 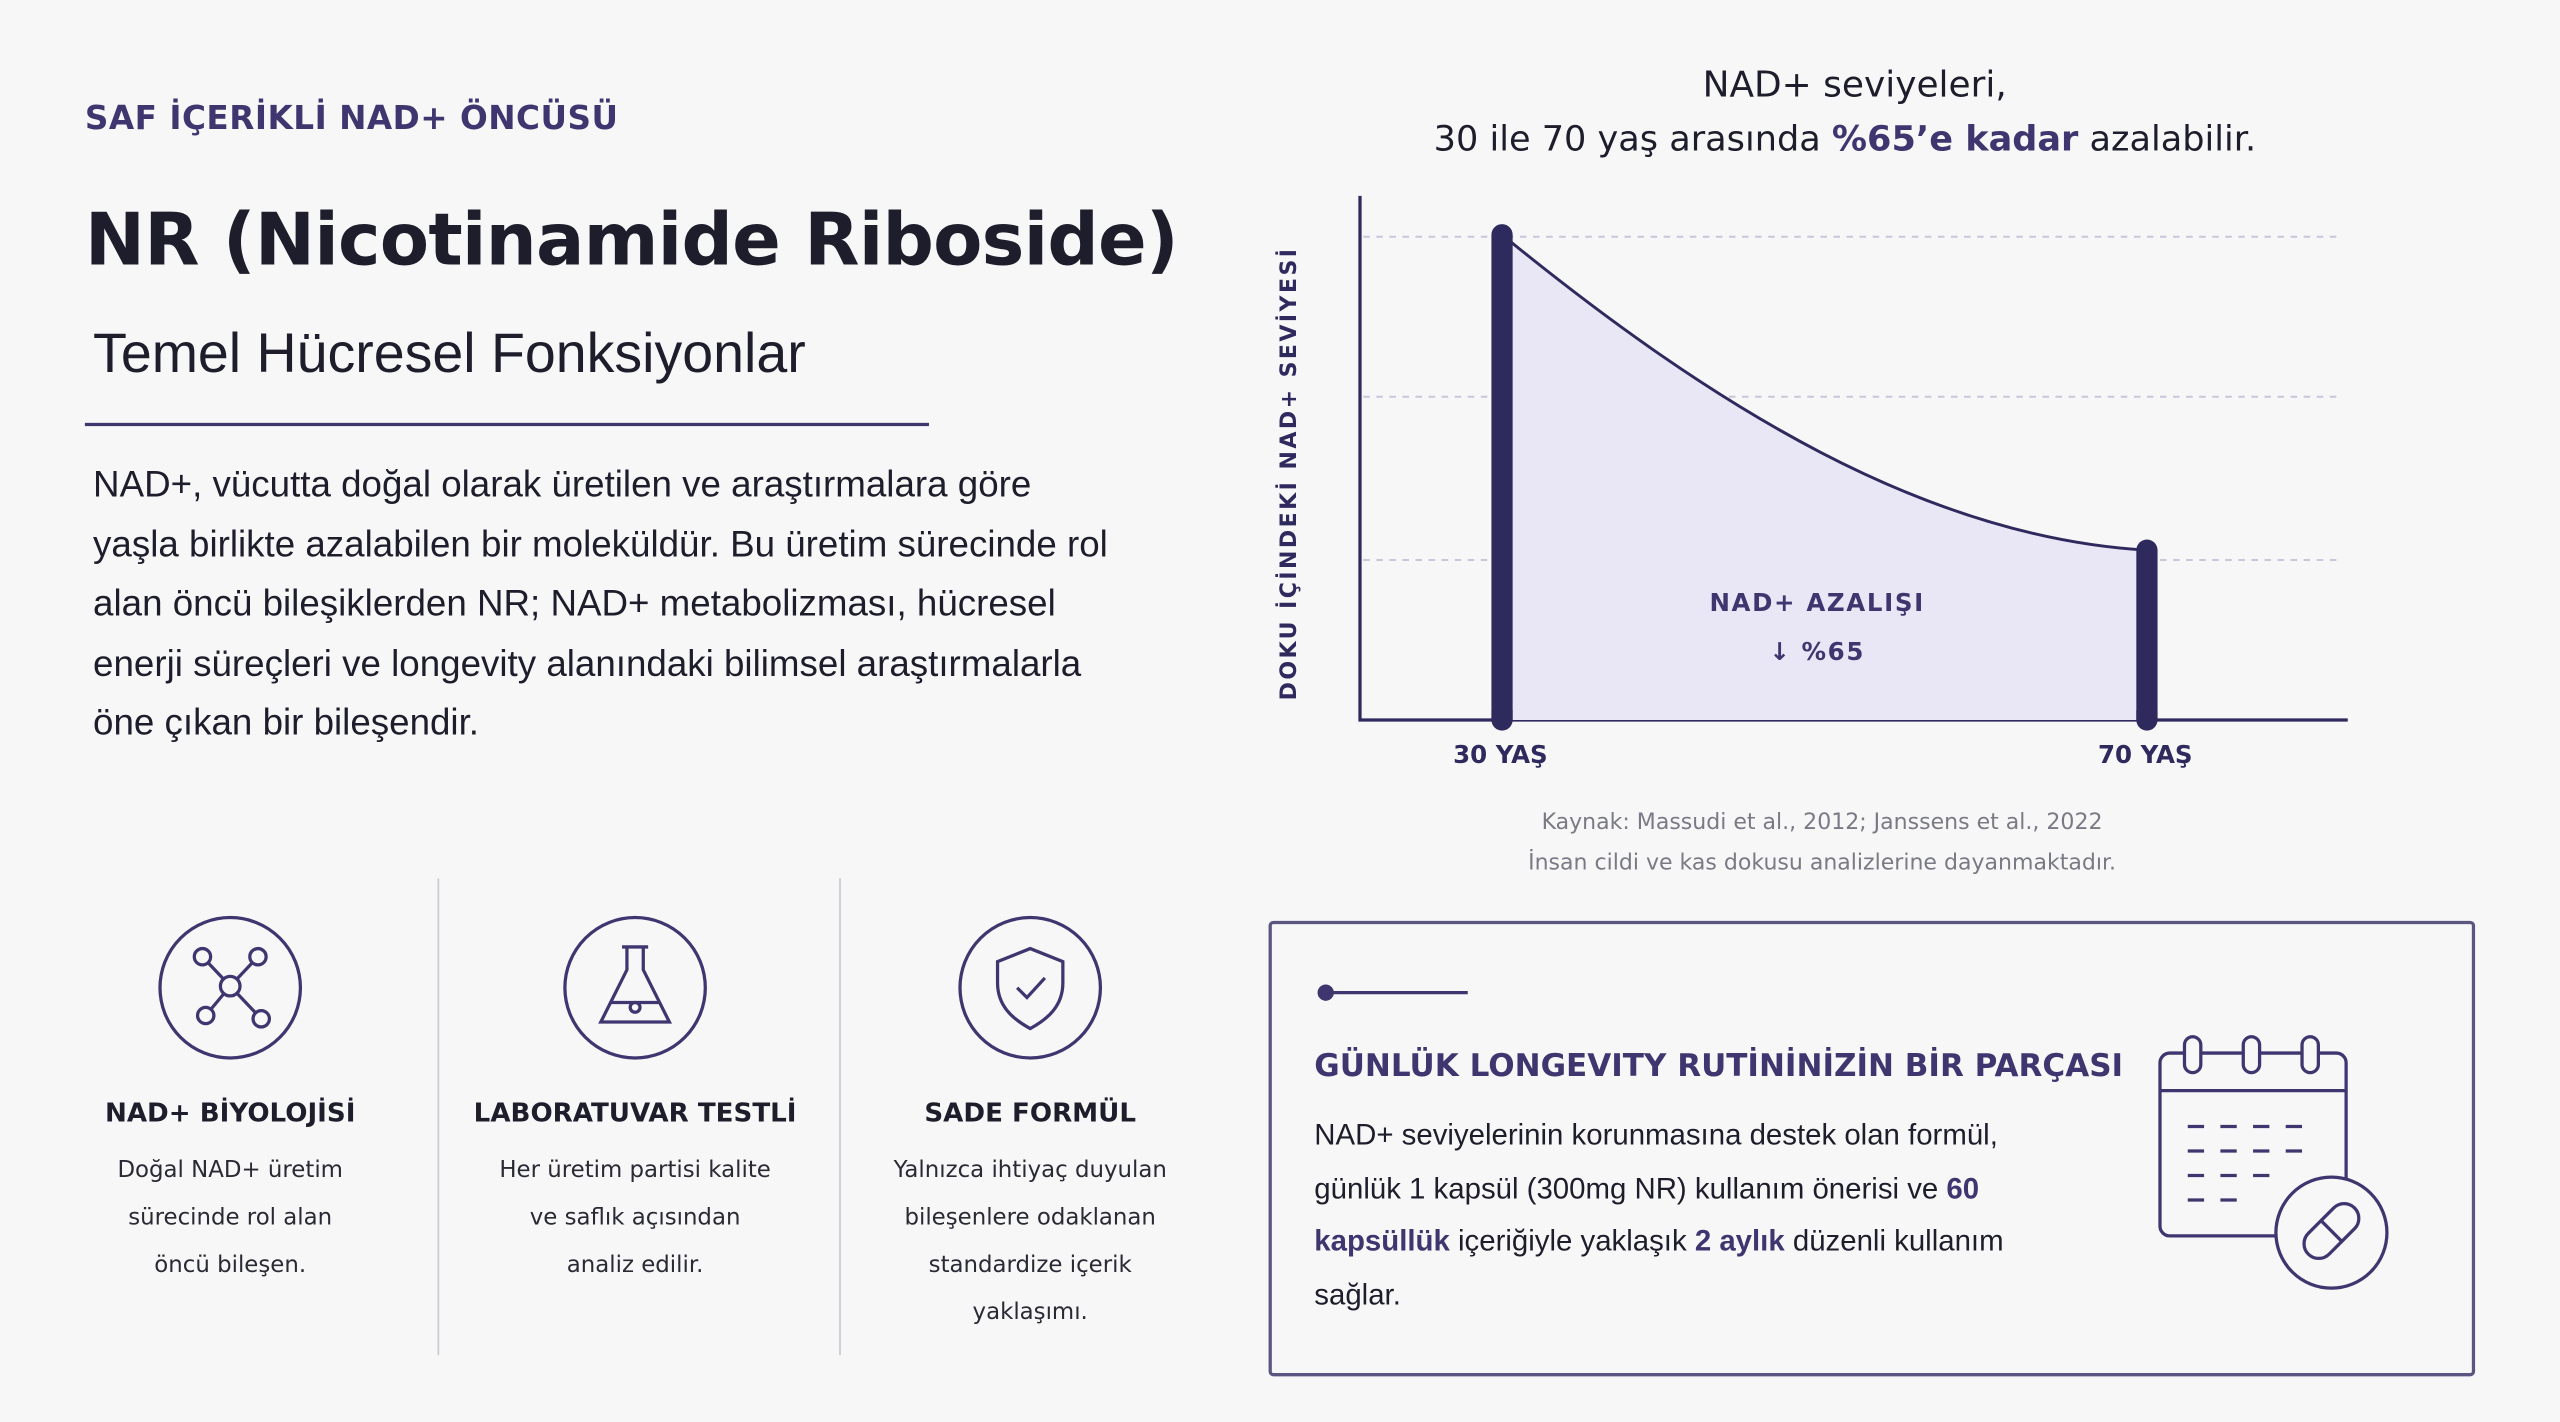 I want to click on feature-title: NAD+ BİYOLOJİSİ, so click(x=230, y=1113).